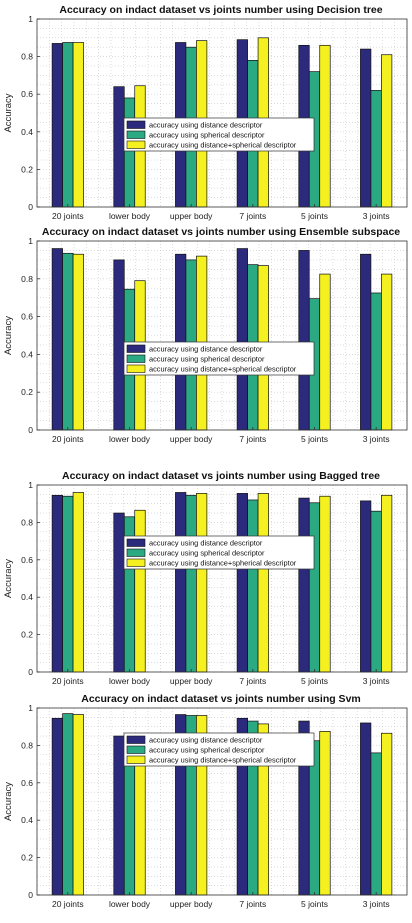  Describe the element at coordinates (191, 681) in the screenshot. I see `x-tick-label: upper body` at that location.